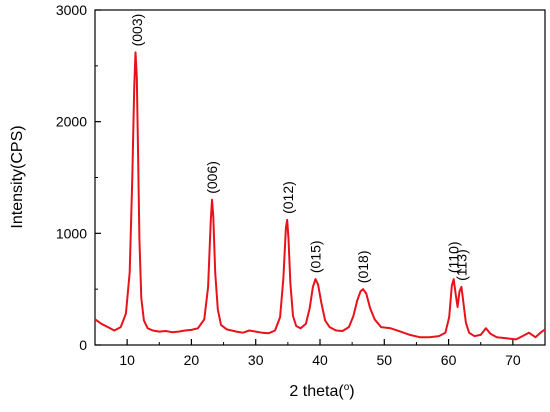 This screenshot has height=412, width=550. What do you see at coordinates (71, 122) in the screenshot?
I see `y-tick-label: 2000` at bounding box center [71, 122].